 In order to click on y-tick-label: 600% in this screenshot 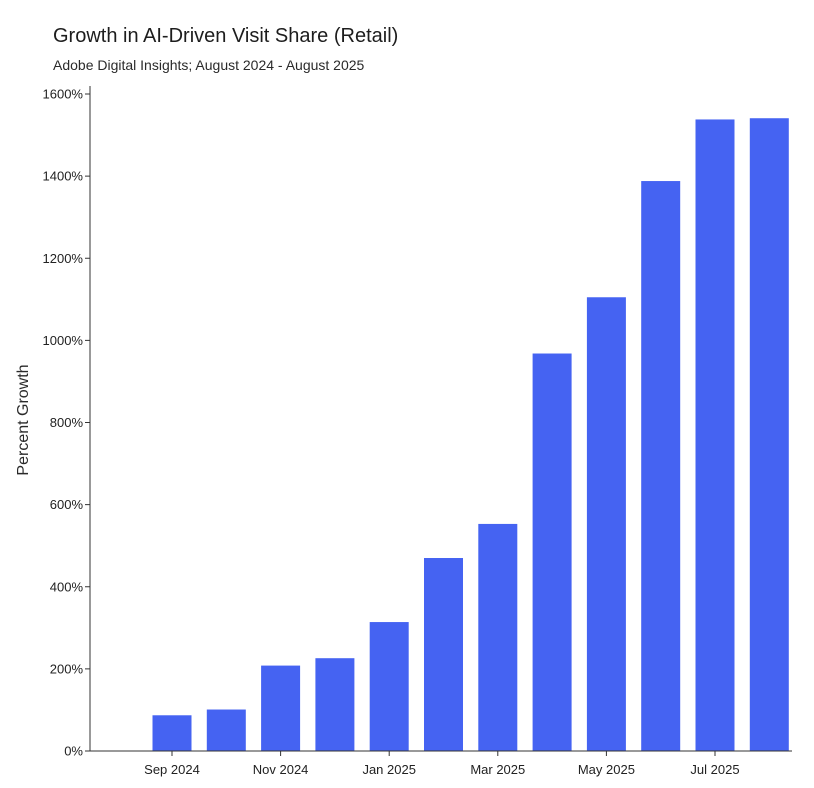, I will do `click(67, 504)`.